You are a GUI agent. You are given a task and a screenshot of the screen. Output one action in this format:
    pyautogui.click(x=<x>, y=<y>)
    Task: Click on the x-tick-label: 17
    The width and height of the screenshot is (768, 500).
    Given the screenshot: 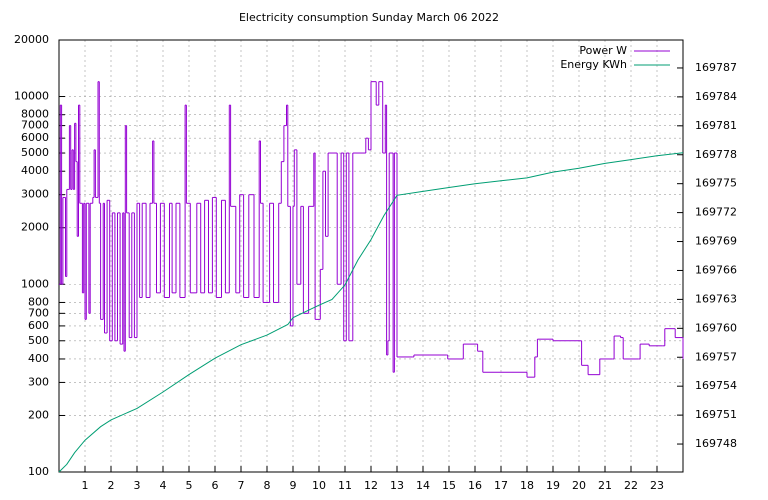 What is the action you would take?
    pyautogui.click(x=501, y=485)
    